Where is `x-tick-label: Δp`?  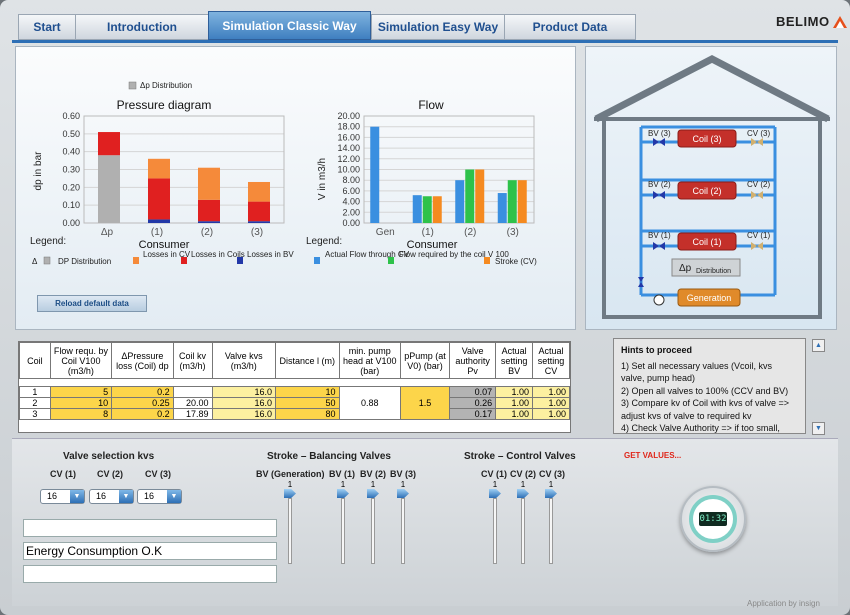
x-tick-label: Δp is located at coordinates (107, 232).